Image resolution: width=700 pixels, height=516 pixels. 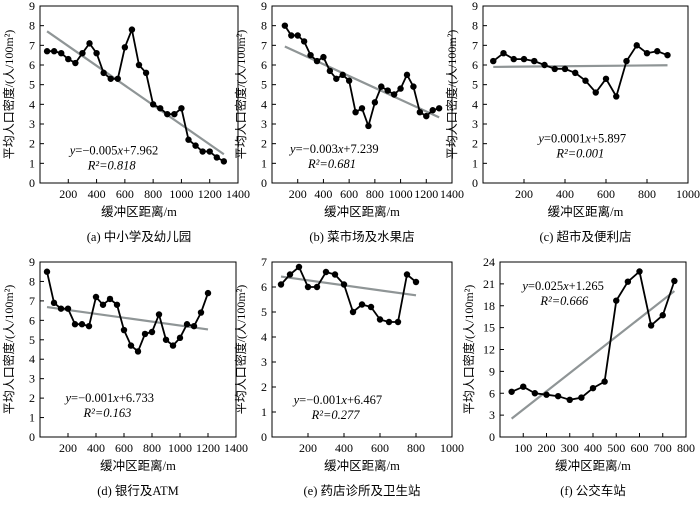 What do you see at coordinates (349, 194) in the screenshot?
I see `x-tick-label: 600` at bounding box center [349, 194].